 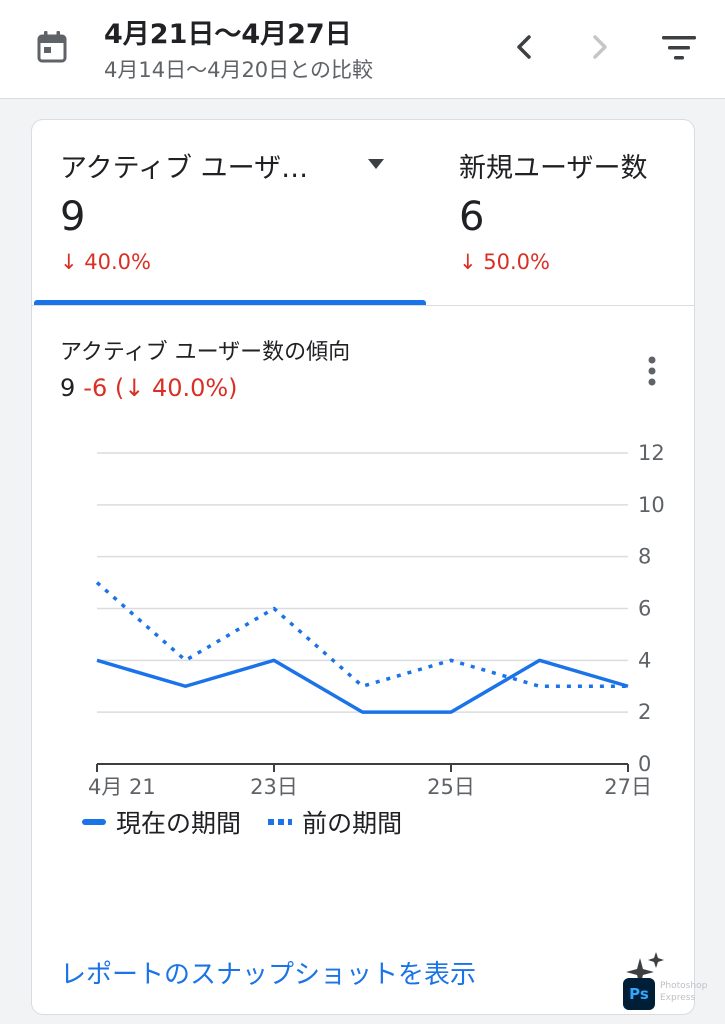 I want to click on view-snapshot-link: レポートのスナップショットを表示, so click(x=268, y=975).